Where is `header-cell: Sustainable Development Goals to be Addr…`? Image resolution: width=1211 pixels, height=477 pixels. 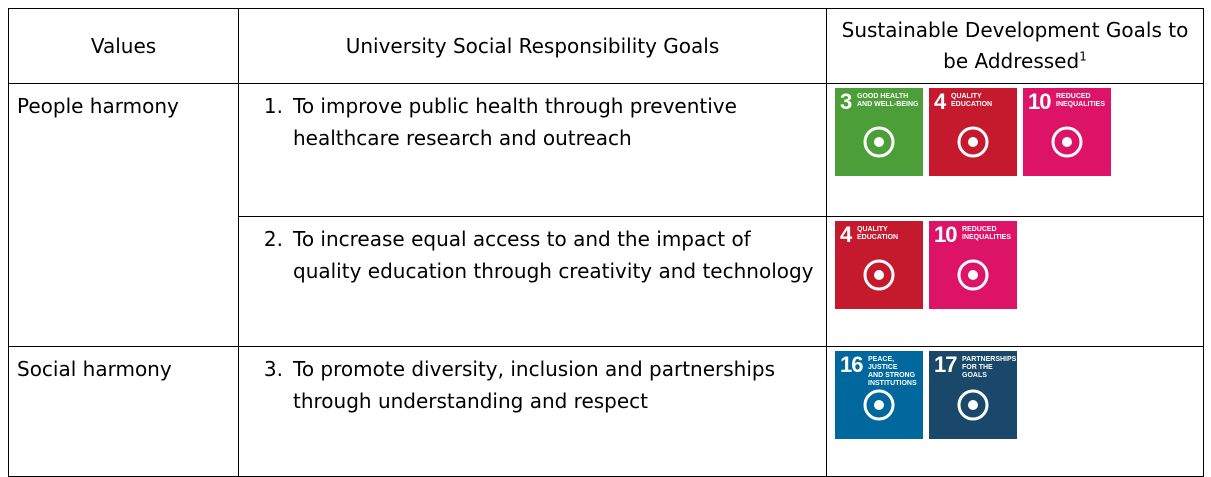
header-cell: Sustainable Development Goals to be Addr… is located at coordinates (1015, 46).